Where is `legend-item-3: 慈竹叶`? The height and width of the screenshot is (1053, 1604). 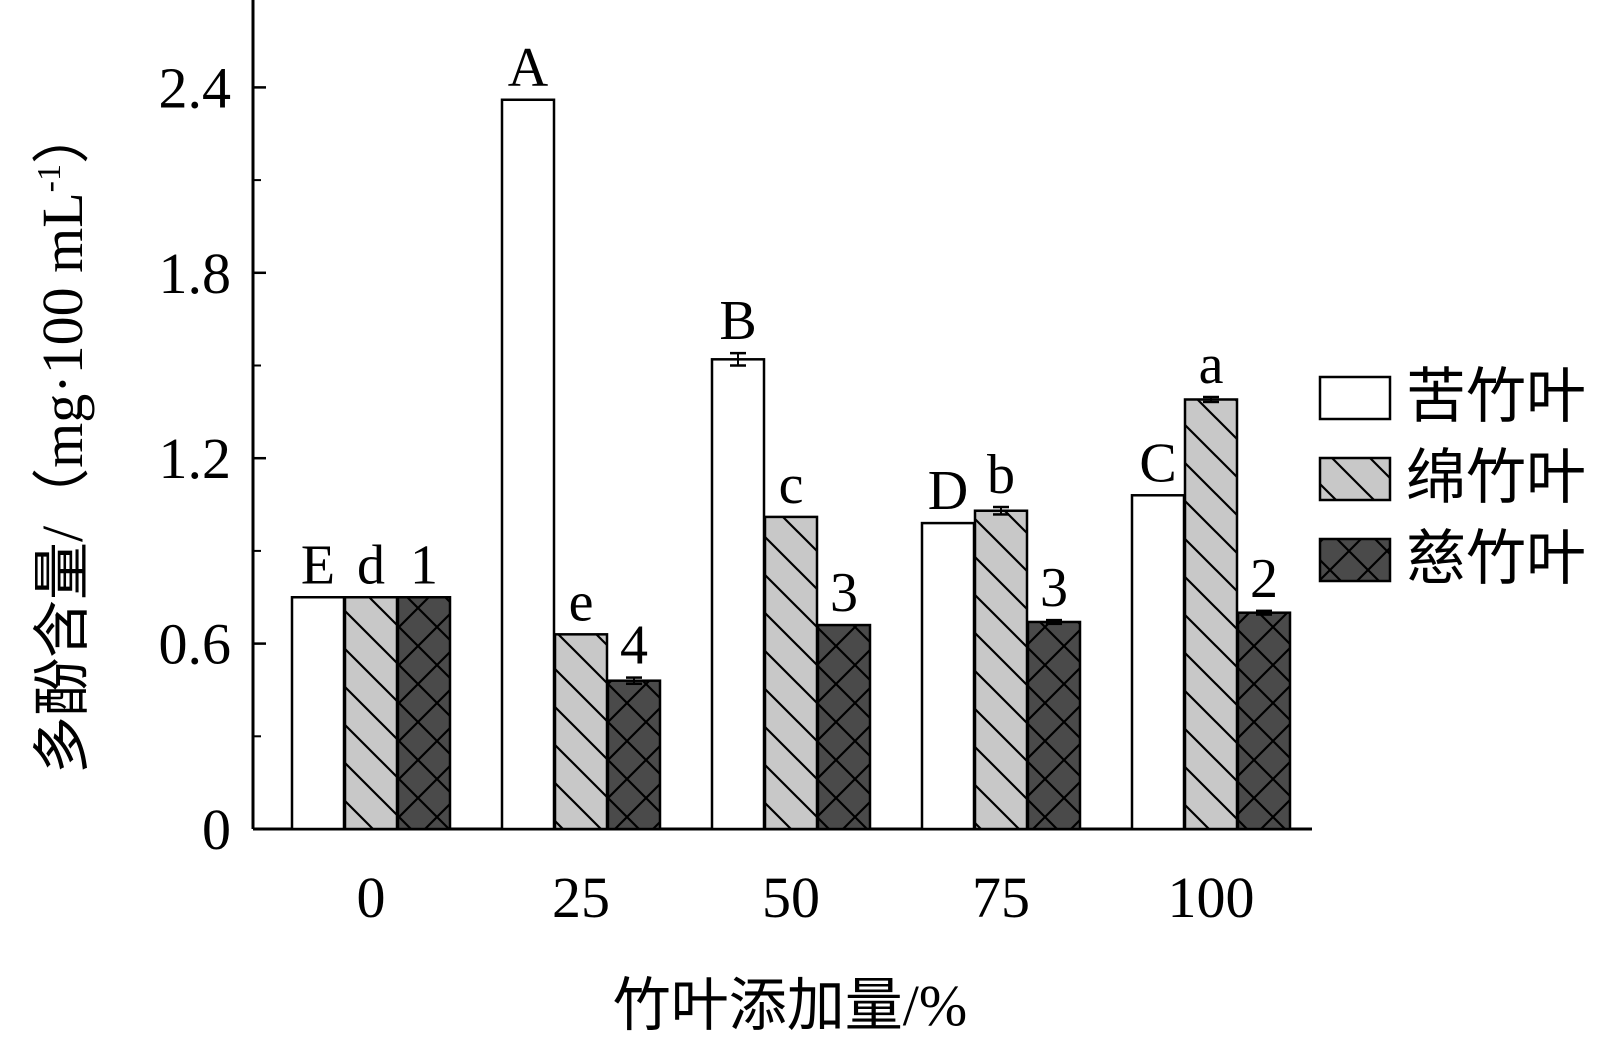
legend-item-3: 慈竹叶 is located at coordinates (1452, 559).